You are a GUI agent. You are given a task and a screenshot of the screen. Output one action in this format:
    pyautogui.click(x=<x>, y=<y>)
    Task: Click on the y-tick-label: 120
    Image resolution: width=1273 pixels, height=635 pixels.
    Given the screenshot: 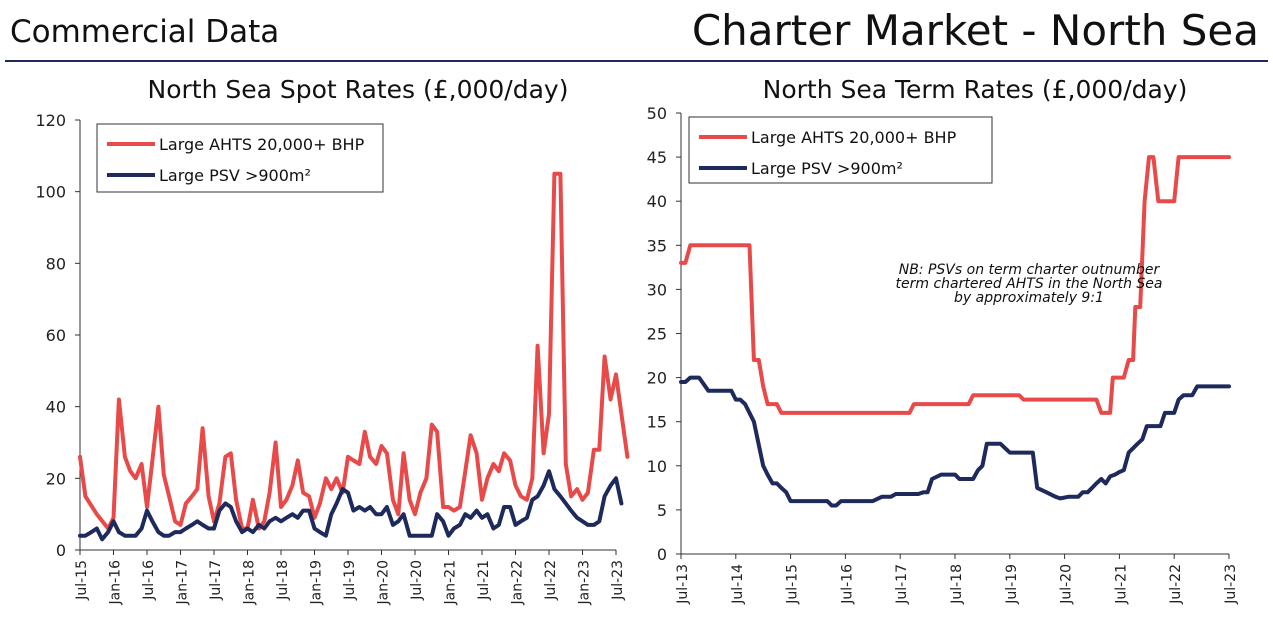 What is the action you would take?
    pyautogui.click(x=50, y=120)
    